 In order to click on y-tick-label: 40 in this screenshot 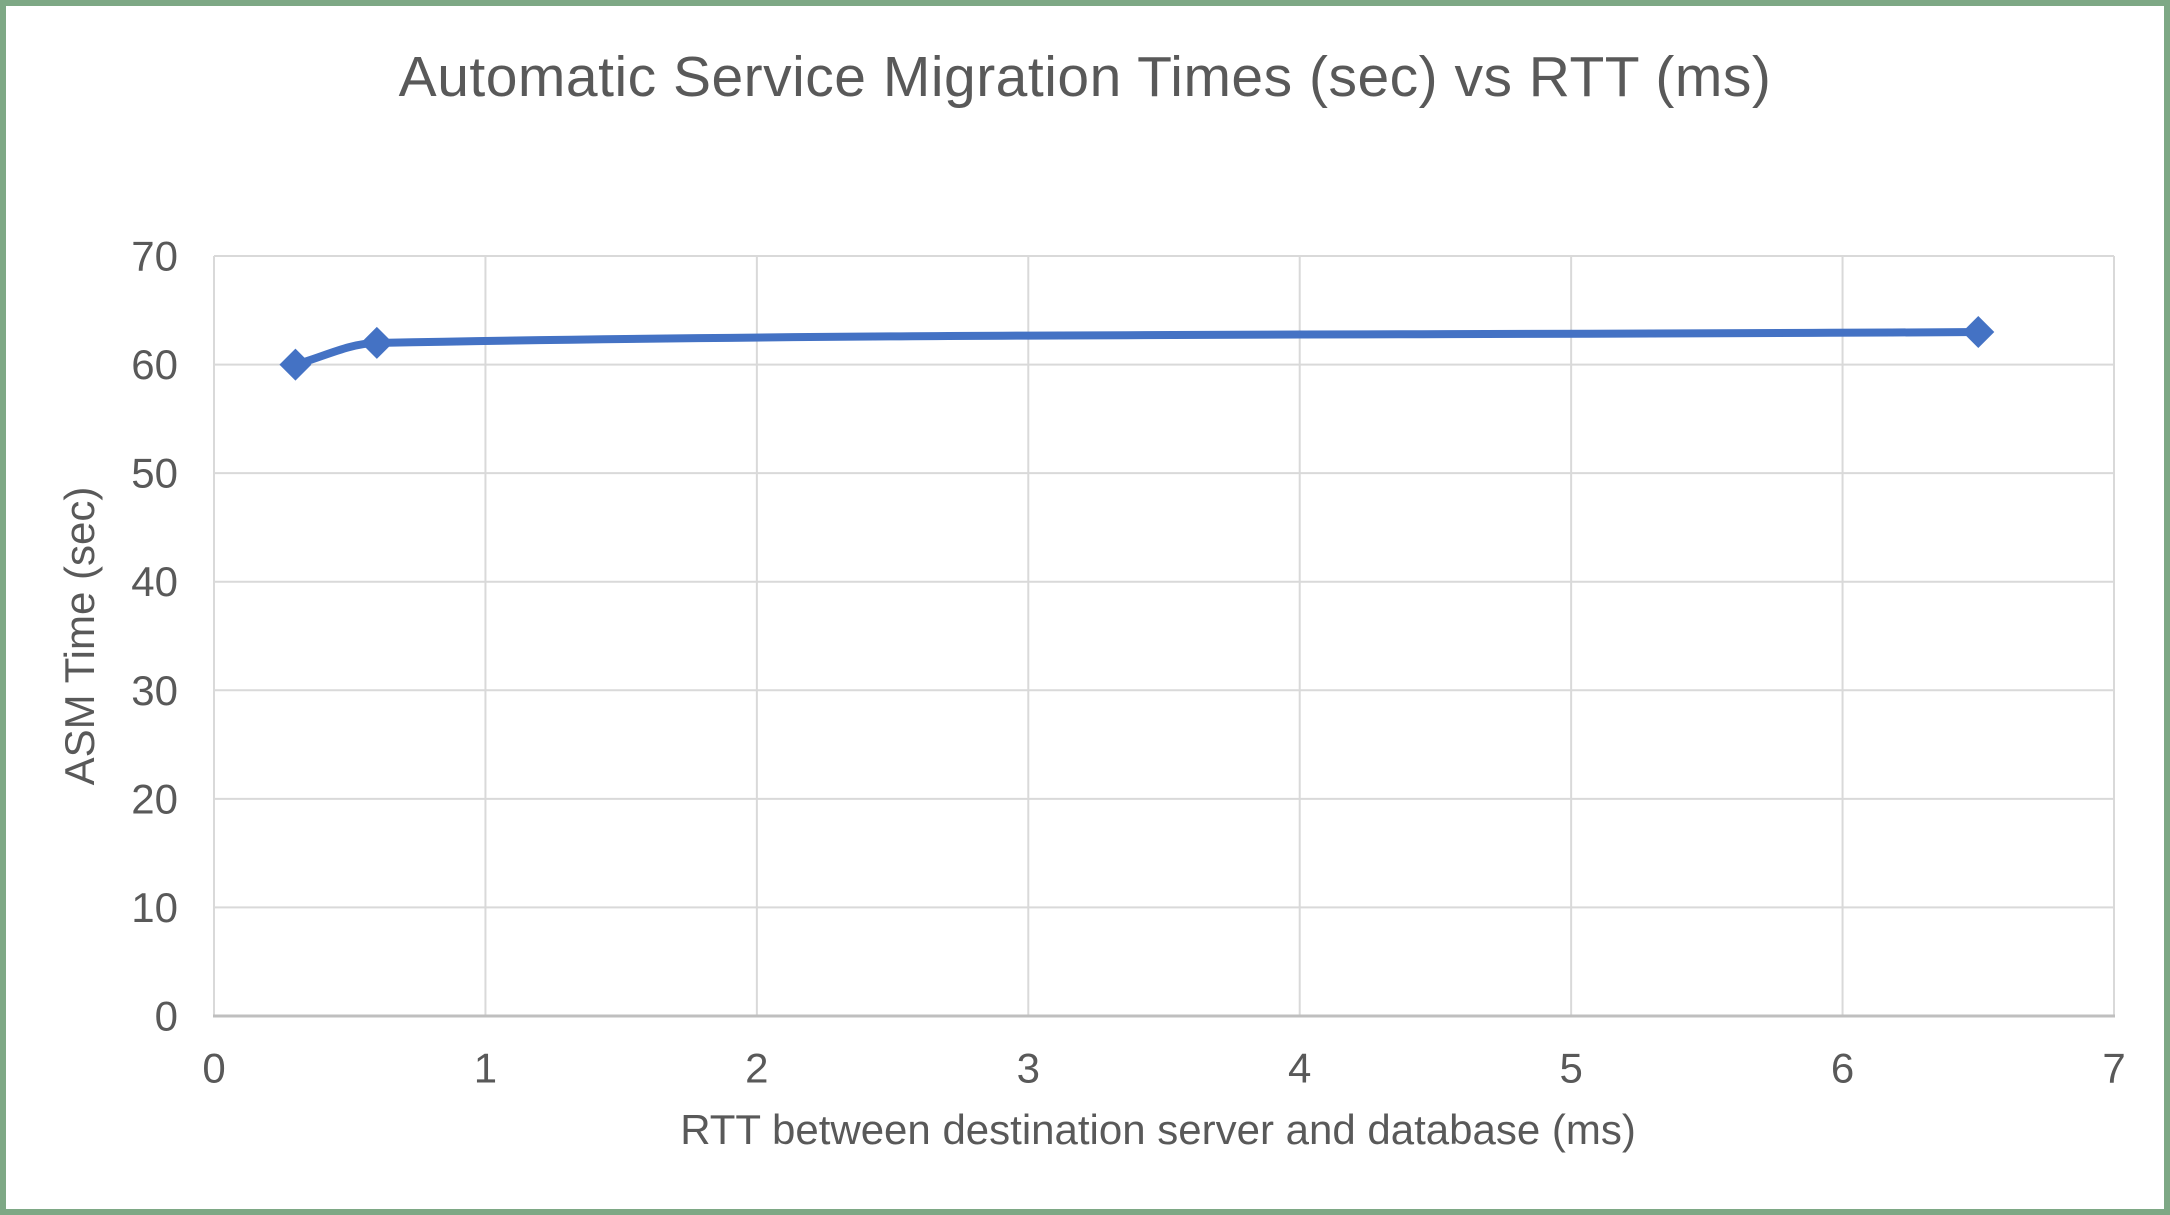, I will do `click(154, 581)`.